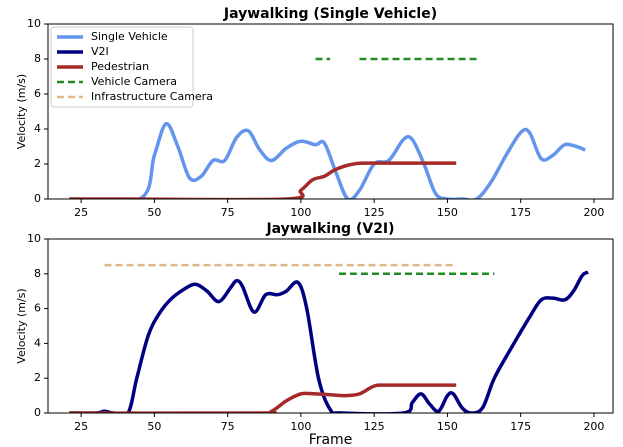 The height and width of the screenshot is (447, 623). I want to click on legend-label: Single Vehicle, so click(129, 36).